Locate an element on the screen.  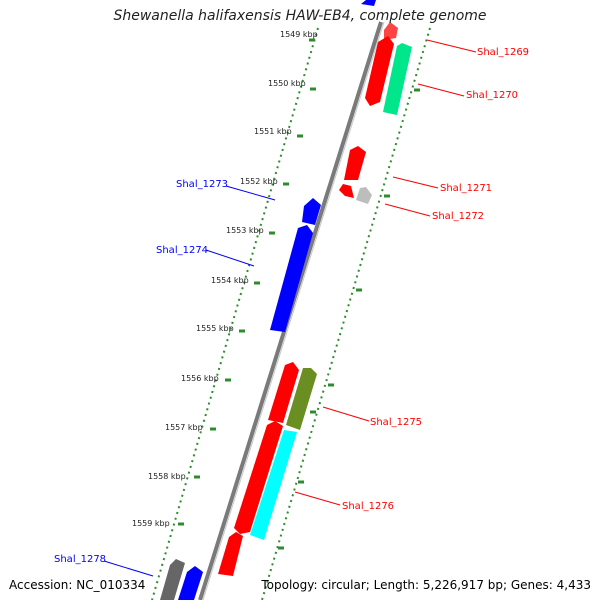
gene-label-shal-1278: Shal_1278 is located at coordinates (80, 559).